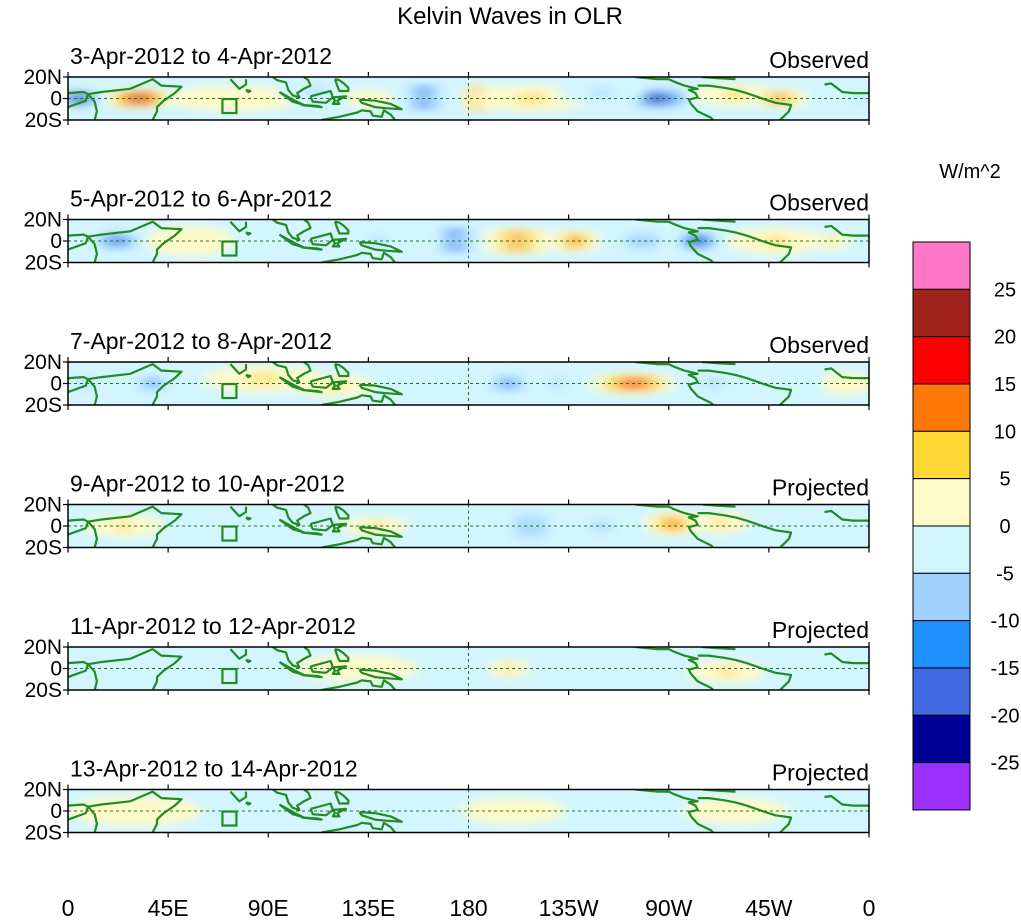 The image size is (1021, 920). What do you see at coordinates (168, 907) in the screenshot?
I see `x-tick-label: 45E` at bounding box center [168, 907].